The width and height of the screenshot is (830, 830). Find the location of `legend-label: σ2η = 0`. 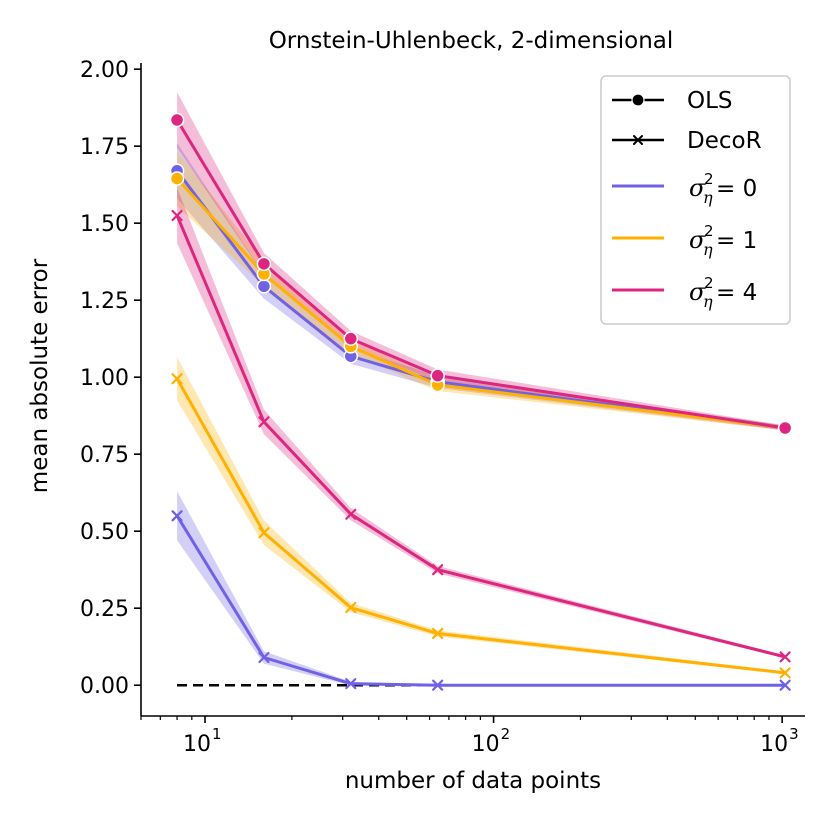

legend-label: σ2η = 0 is located at coordinates (723, 188).